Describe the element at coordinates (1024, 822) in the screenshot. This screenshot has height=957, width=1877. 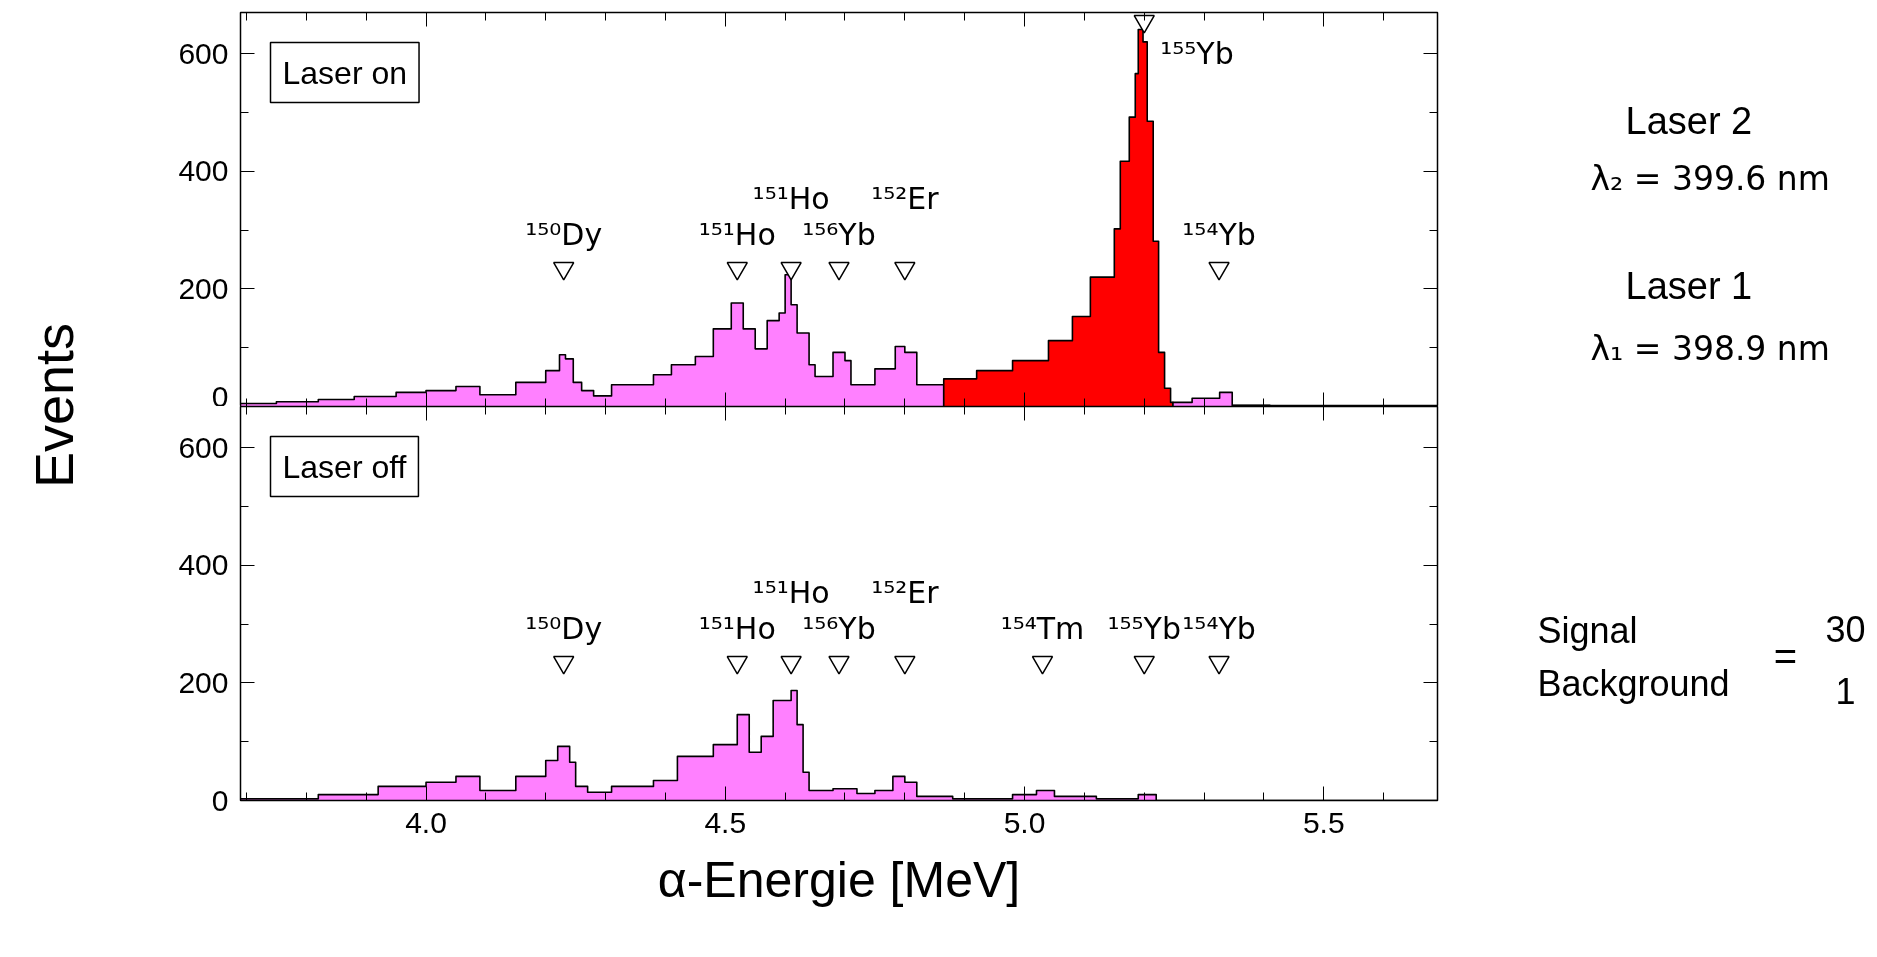
I see `x-tick-label: 5.0` at that location.